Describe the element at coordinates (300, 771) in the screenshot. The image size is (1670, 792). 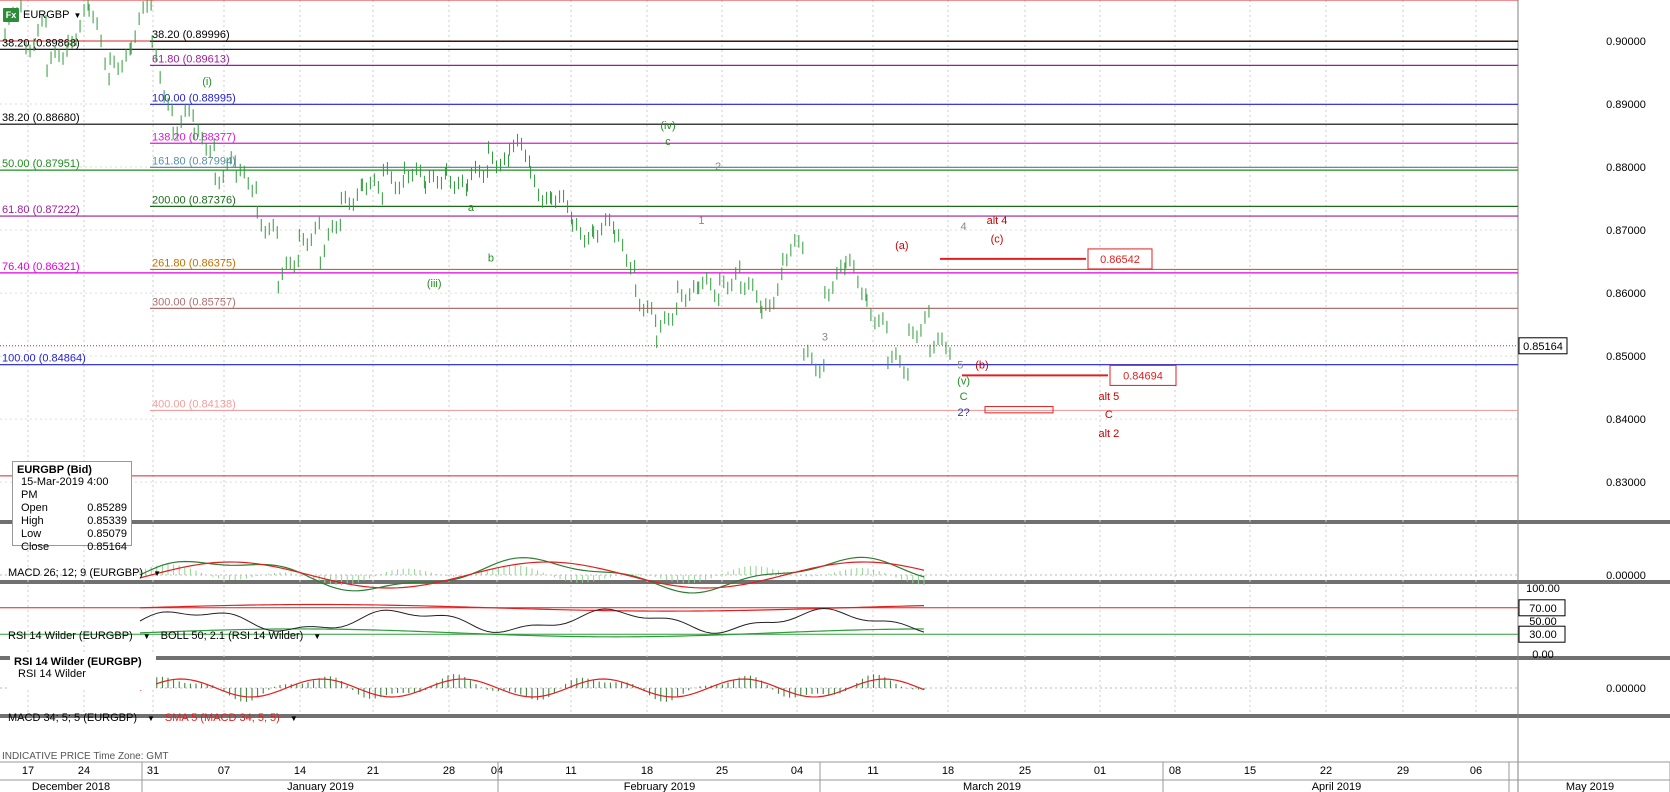
I see `x-tick-label: 14` at that location.